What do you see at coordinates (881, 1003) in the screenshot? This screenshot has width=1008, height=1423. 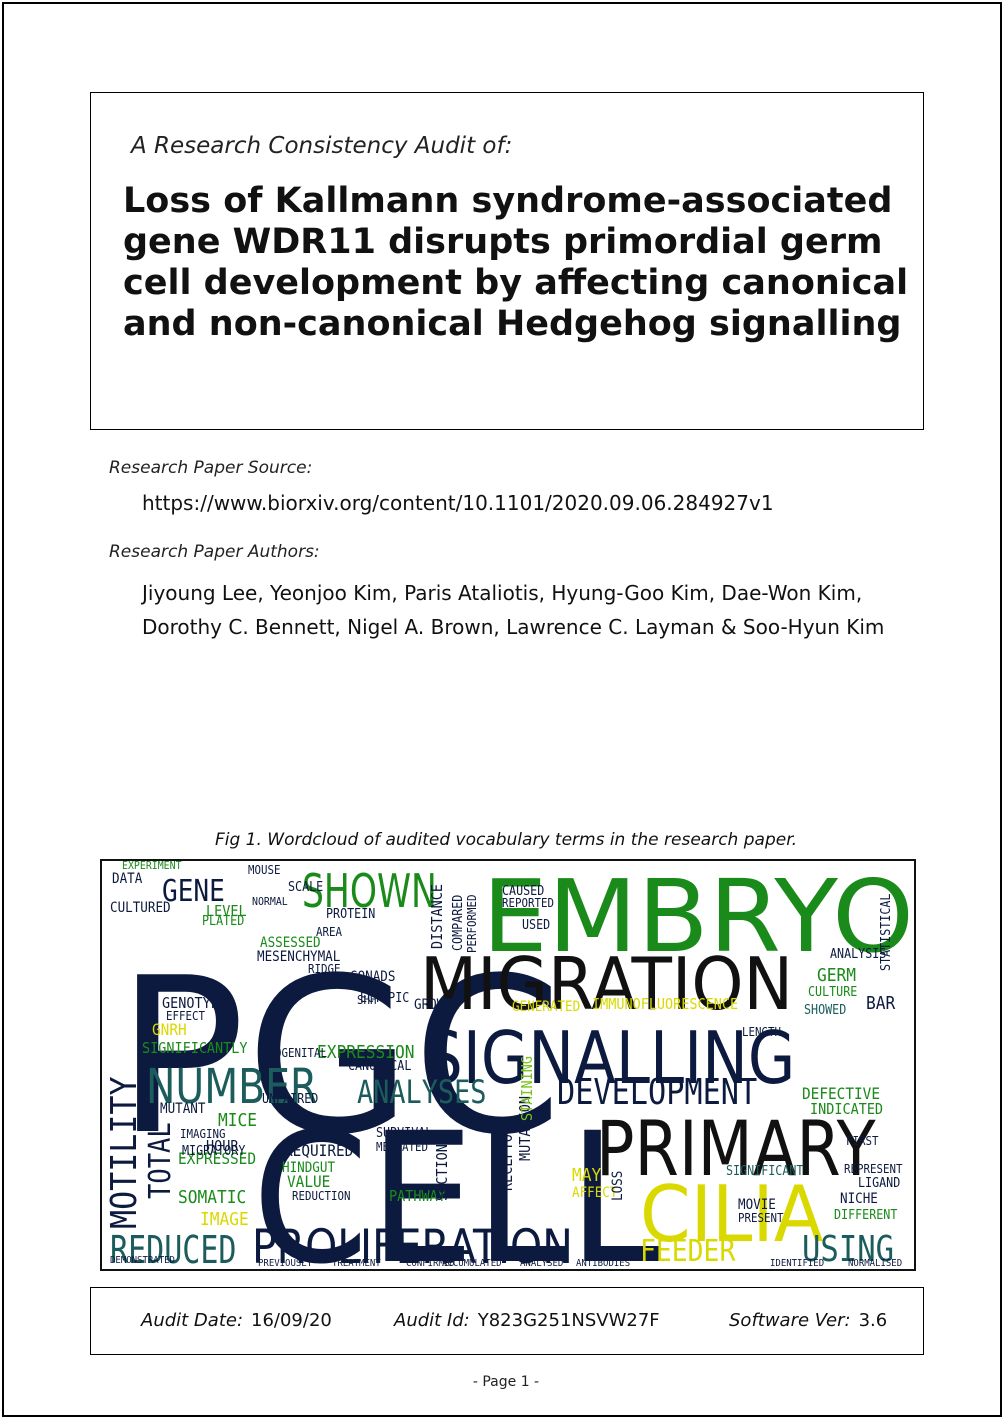 I see `wordcloud-word: BAR` at bounding box center [881, 1003].